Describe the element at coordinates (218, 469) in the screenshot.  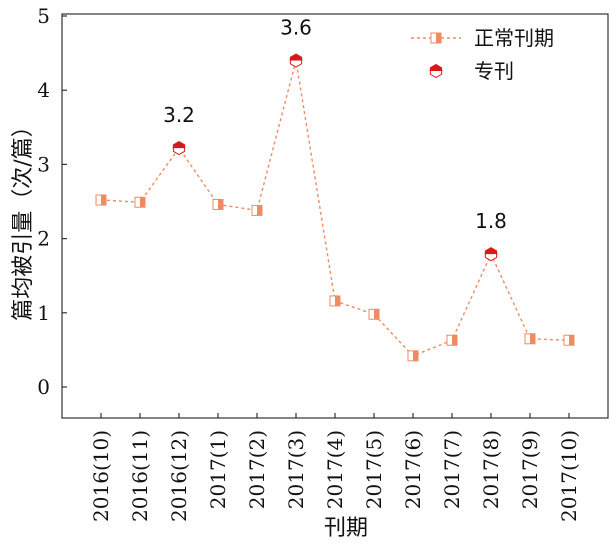
I see `x-tick-label: 2017(1)` at that location.